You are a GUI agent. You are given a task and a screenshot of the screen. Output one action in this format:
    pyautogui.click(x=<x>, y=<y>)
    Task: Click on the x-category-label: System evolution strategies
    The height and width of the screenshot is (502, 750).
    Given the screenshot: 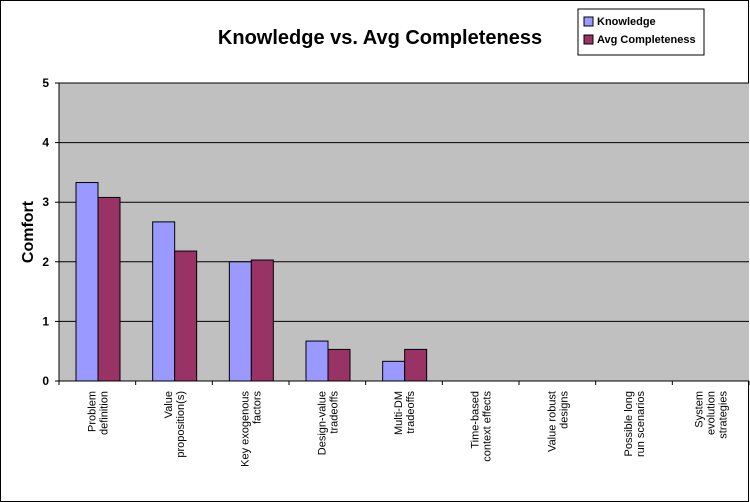 What is the action you would take?
    pyautogui.click(x=712, y=415)
    